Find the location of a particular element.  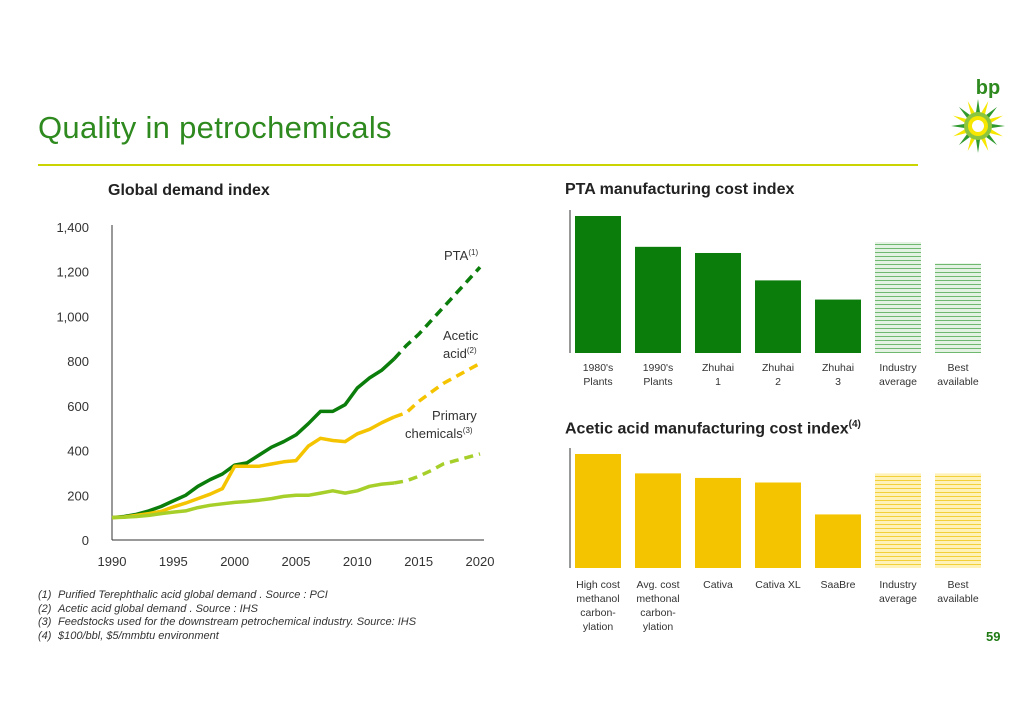

x-tick-label: 2010 is located at coordinates (357, 561).